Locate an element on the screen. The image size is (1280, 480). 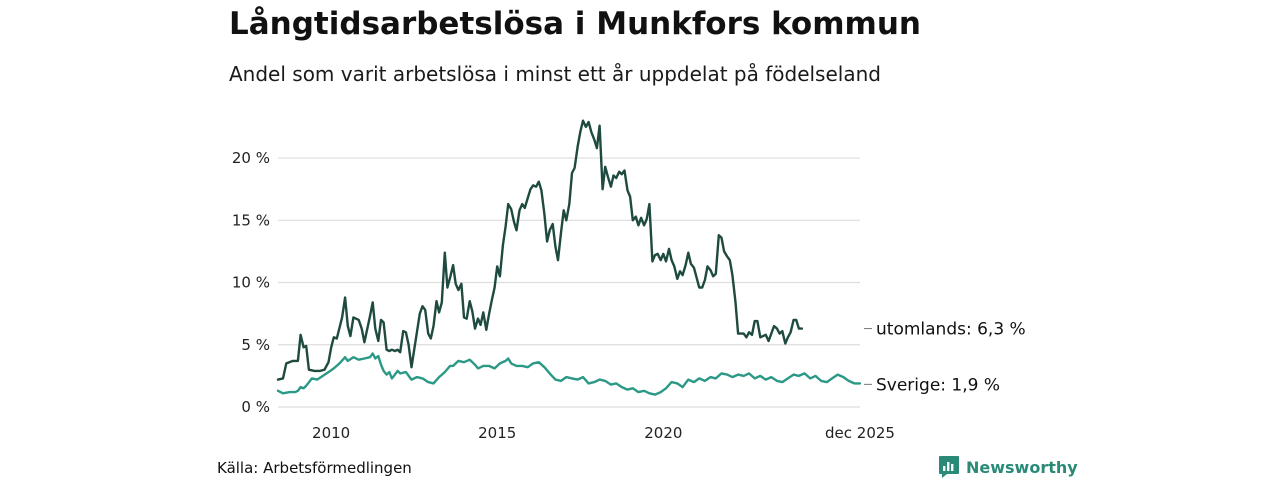
newsworthy-logo-icon is located at coordinates (949, 467).